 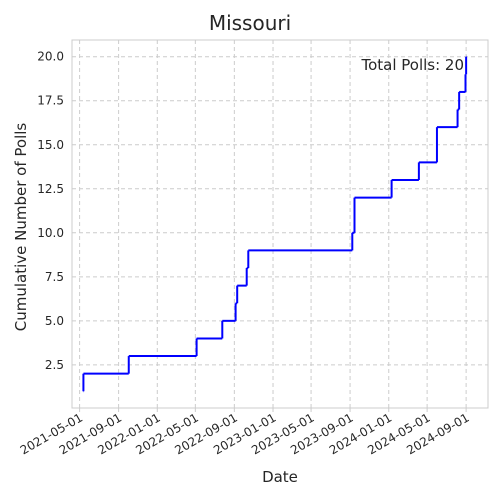 What do you see at coordinates (412, 65) in the screenshot?
I see `total-polls-annotation: Total Polls: 20` at bounding box center [412, 65].